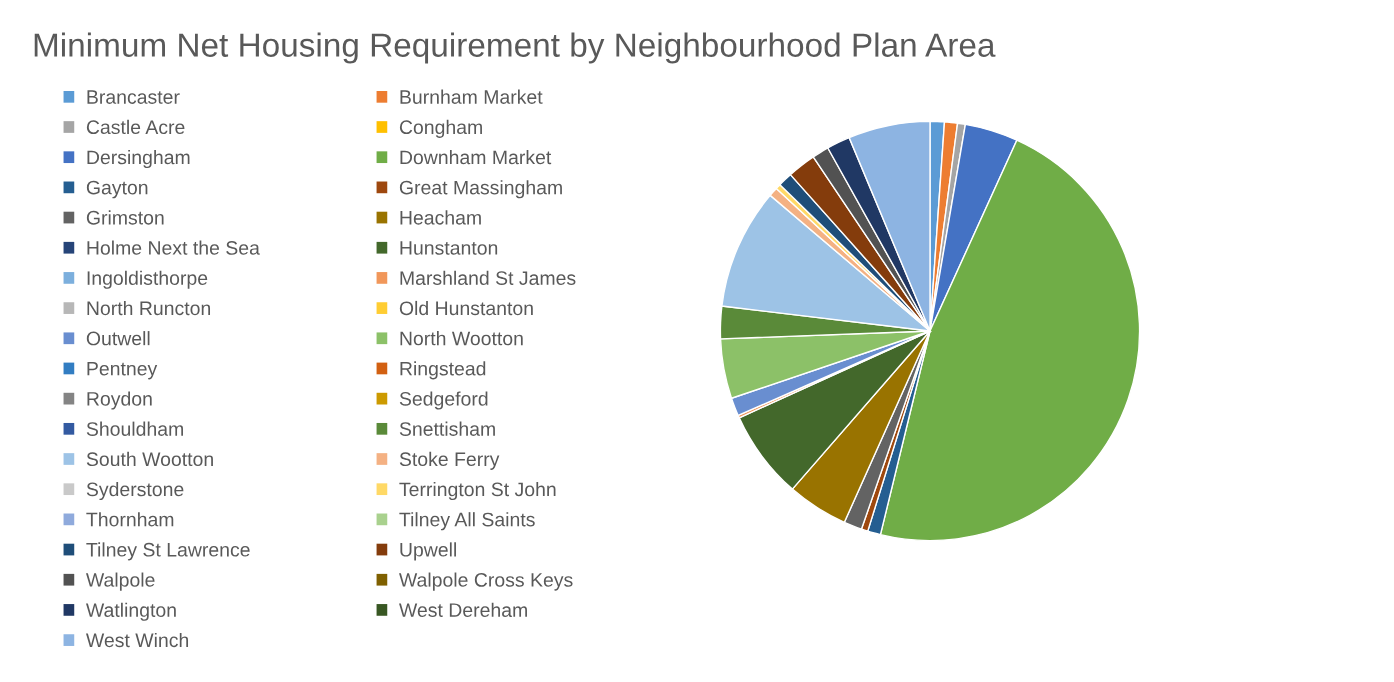 The image size is (1394, 682). Describe the element at coordinates (168, 551) in the screenshot. I see `legend-label: Tilney St Lawrence` at that location.